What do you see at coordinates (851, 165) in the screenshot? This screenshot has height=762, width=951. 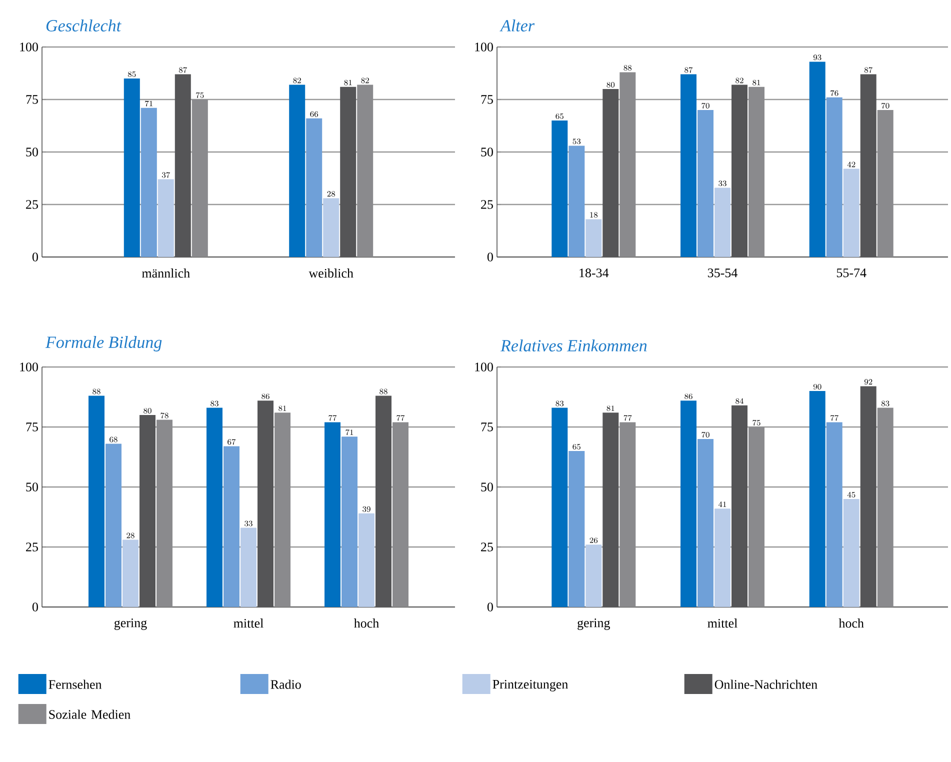 I see `data-label: 42` at bounding box center [851, 165].